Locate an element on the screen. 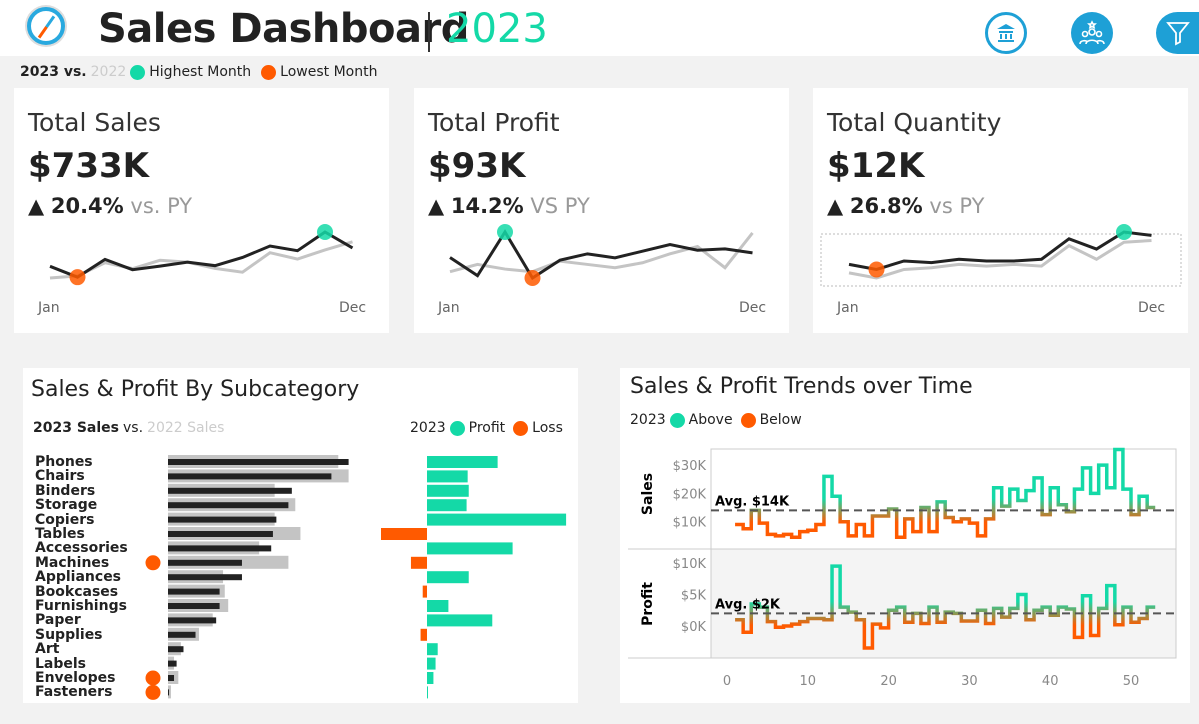 The width and height of the screenshot is (1199, 724). subcategory-label: Tables is located at coordinates (60, 534).